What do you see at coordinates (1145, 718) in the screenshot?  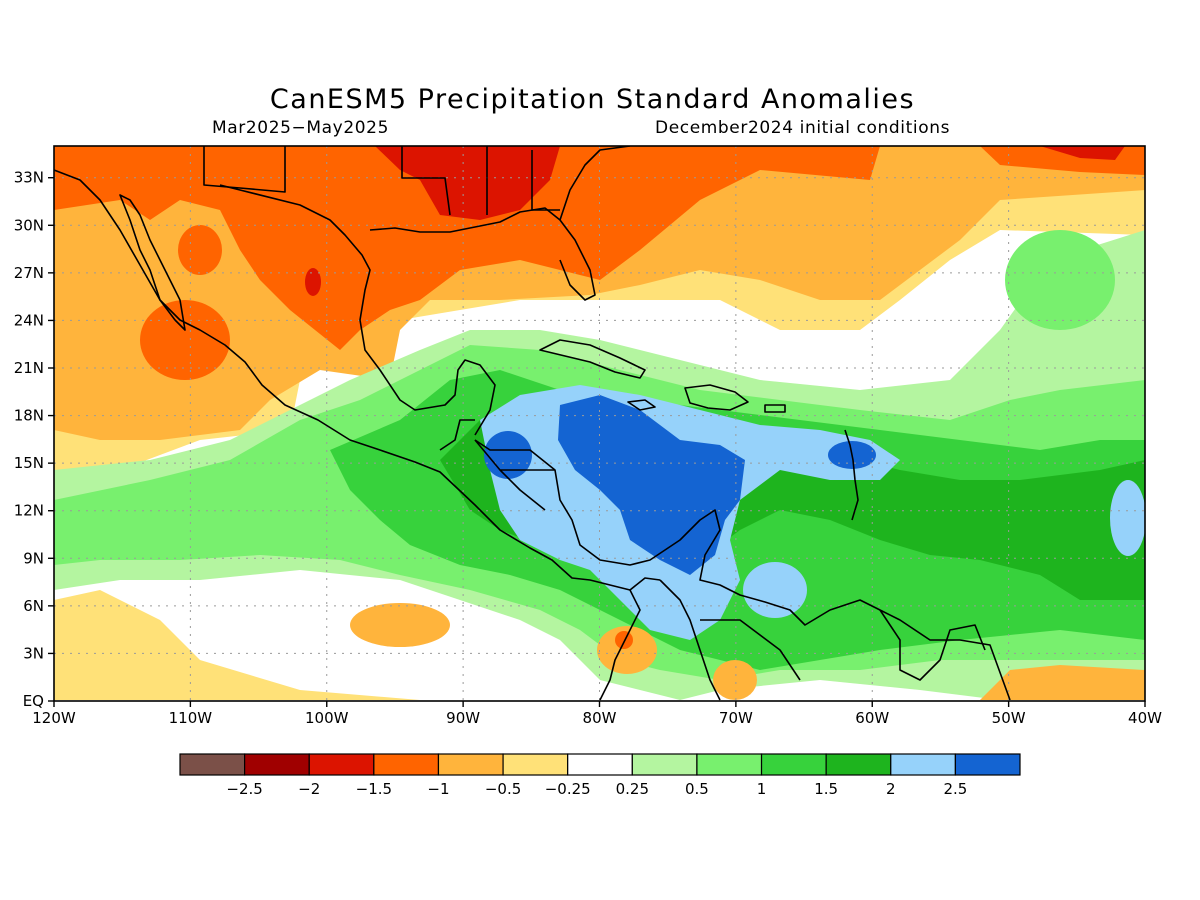 I see `lon-tick-label: 40W` at bounding box center [1145, 718].